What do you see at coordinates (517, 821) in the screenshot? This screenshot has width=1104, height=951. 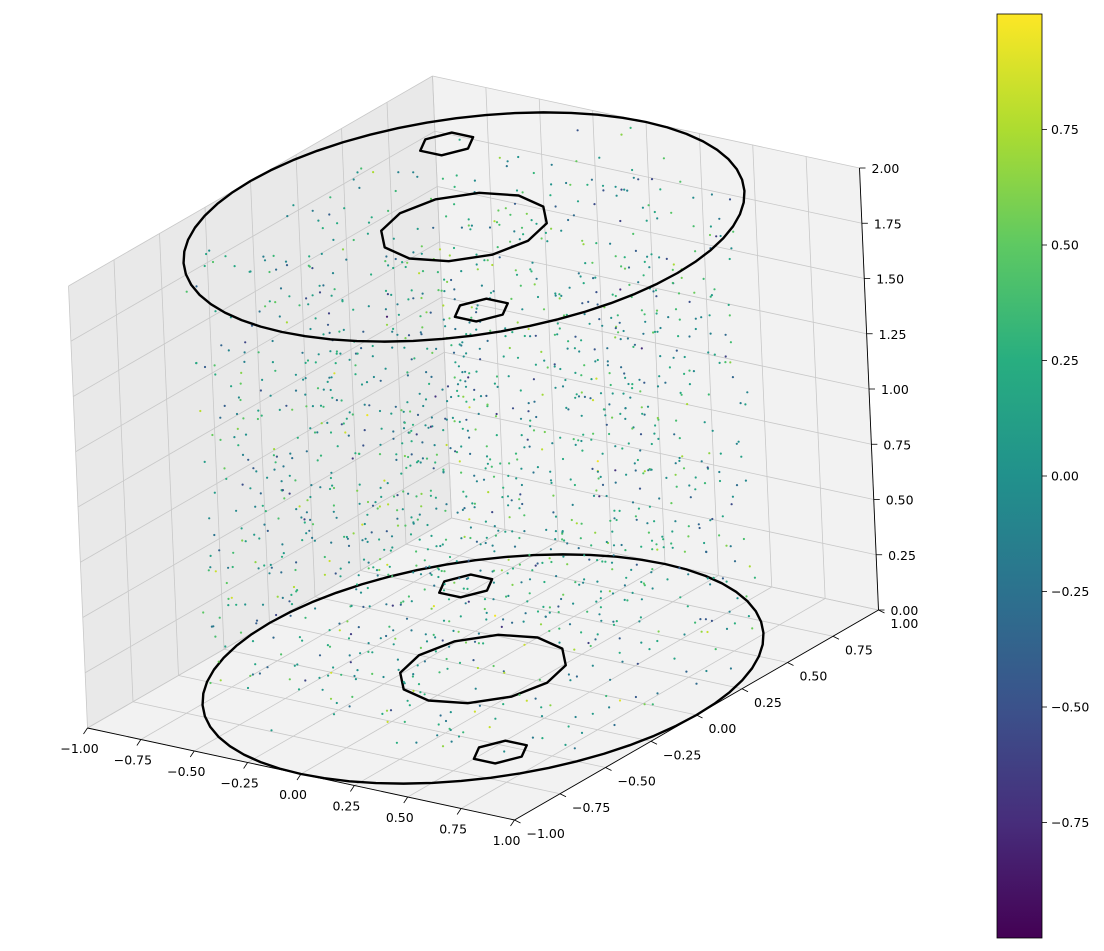 I see `y-tick-mark` at bounding box center [517, 821].